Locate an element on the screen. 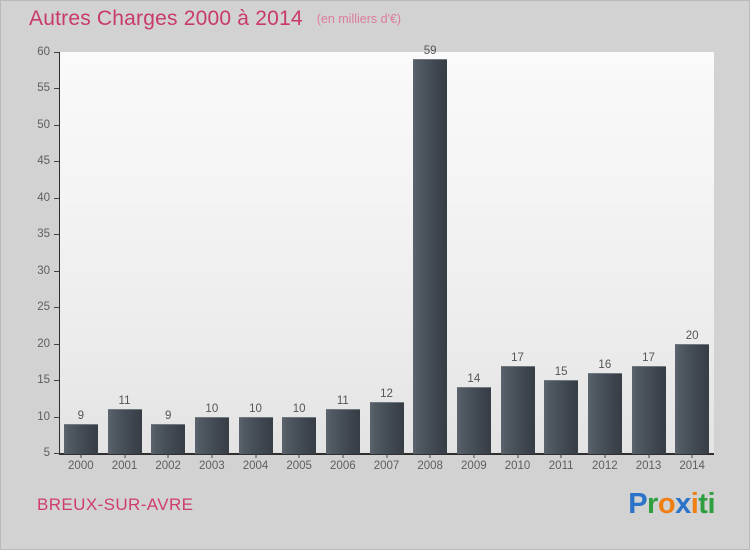 This screenshot has width=750, height=550. x-axis-tick-label: 2006 is located at coordinates (343, 466).